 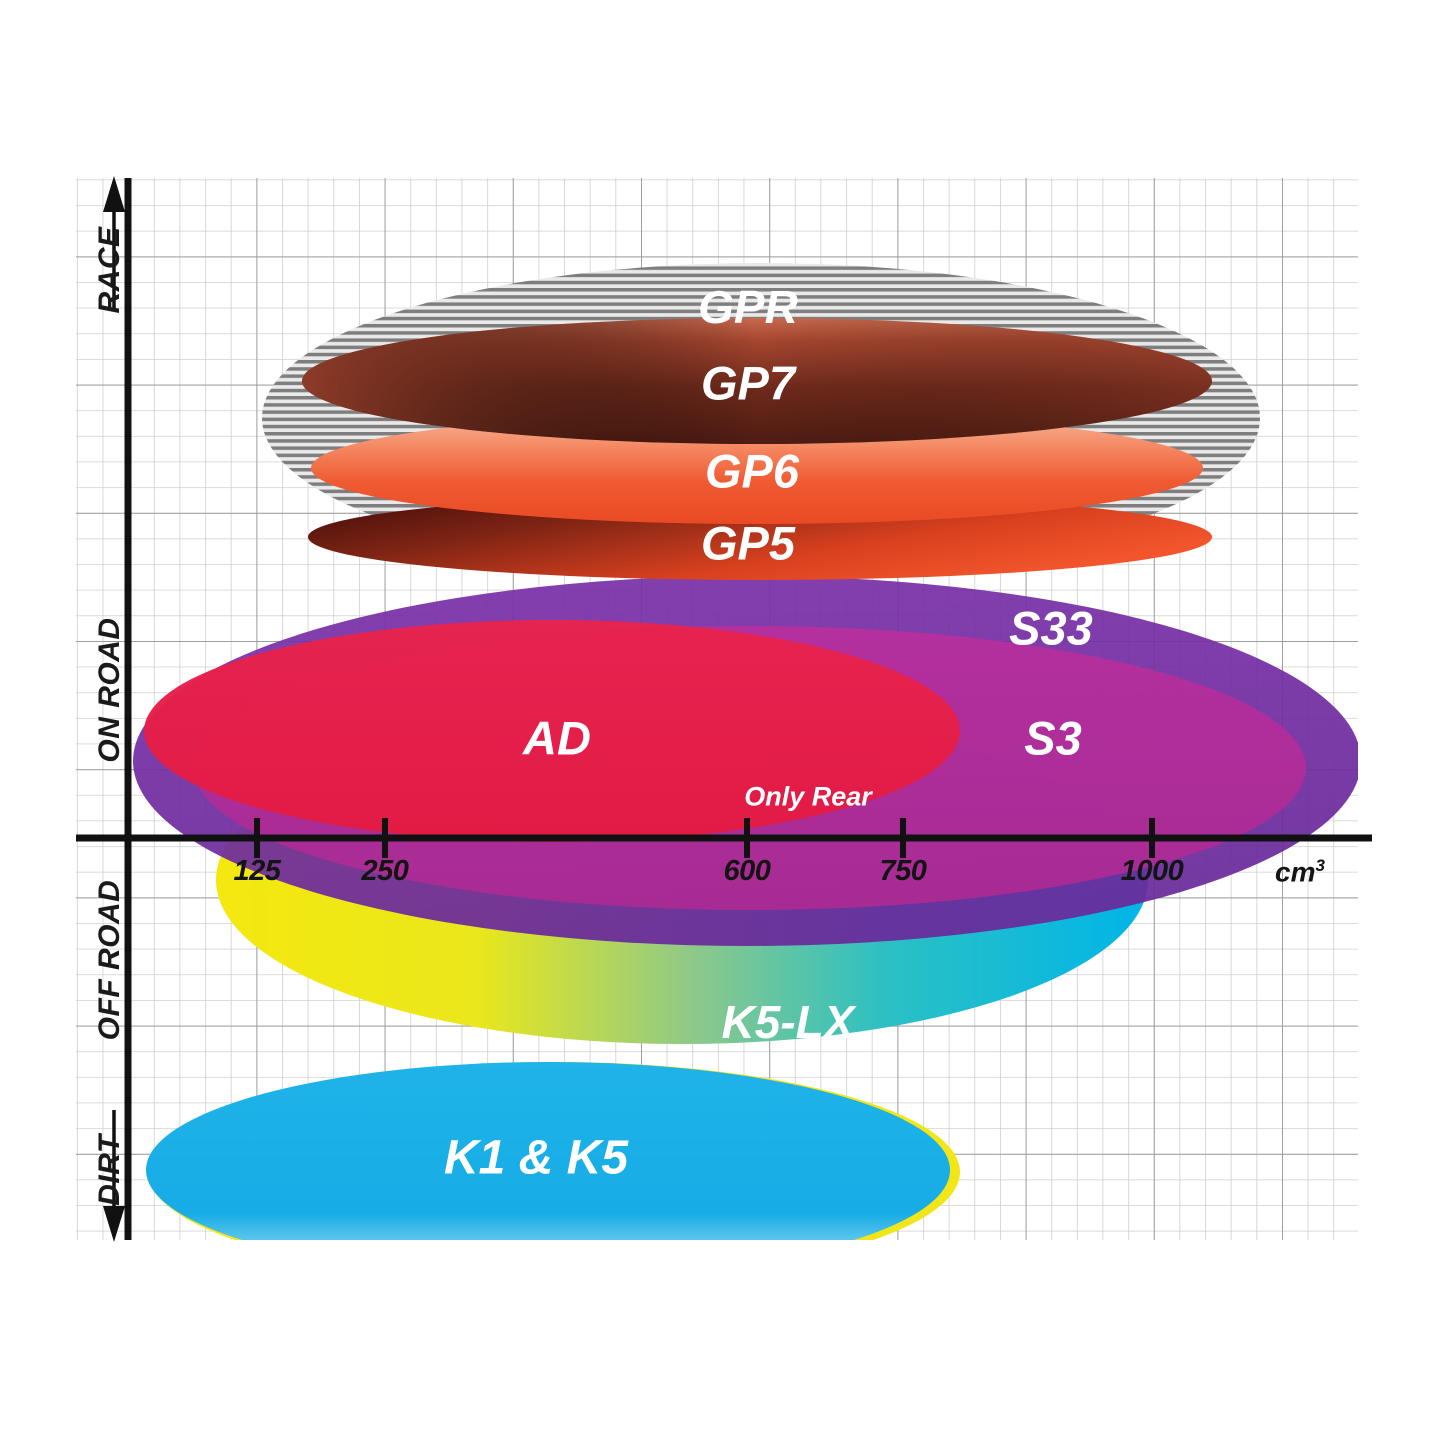 I want to click on y-axis-label-race: RACE, so click(x=110, y=270).